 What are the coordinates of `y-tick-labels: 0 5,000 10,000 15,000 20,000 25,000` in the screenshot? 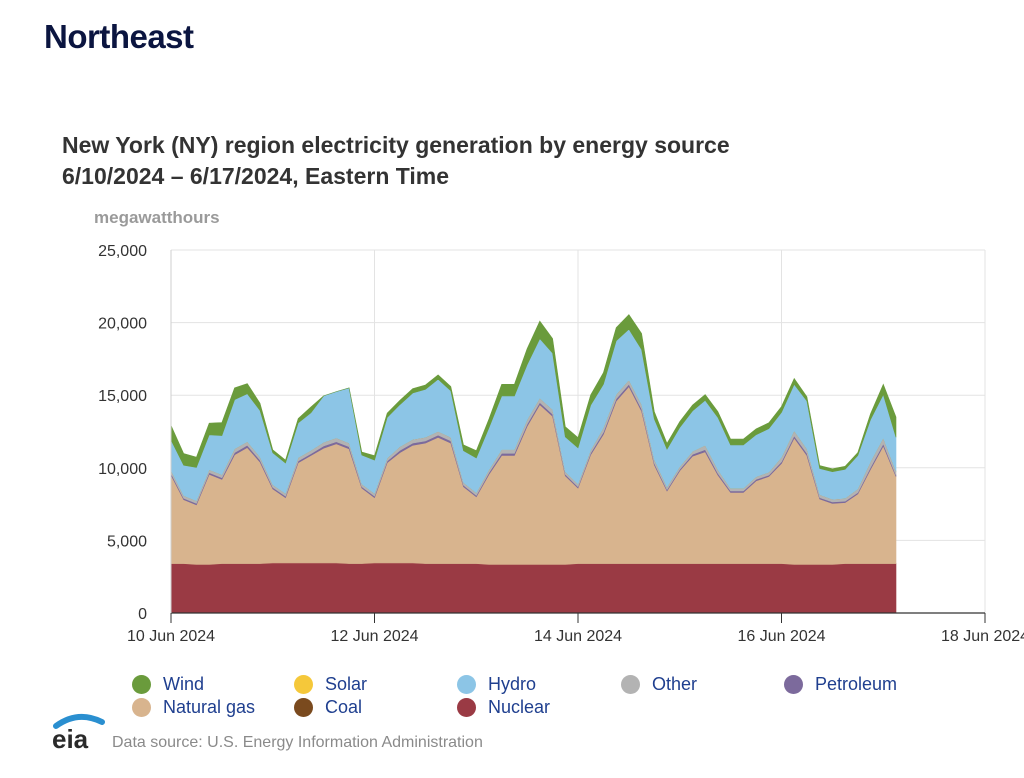 It's located at (122, 433).